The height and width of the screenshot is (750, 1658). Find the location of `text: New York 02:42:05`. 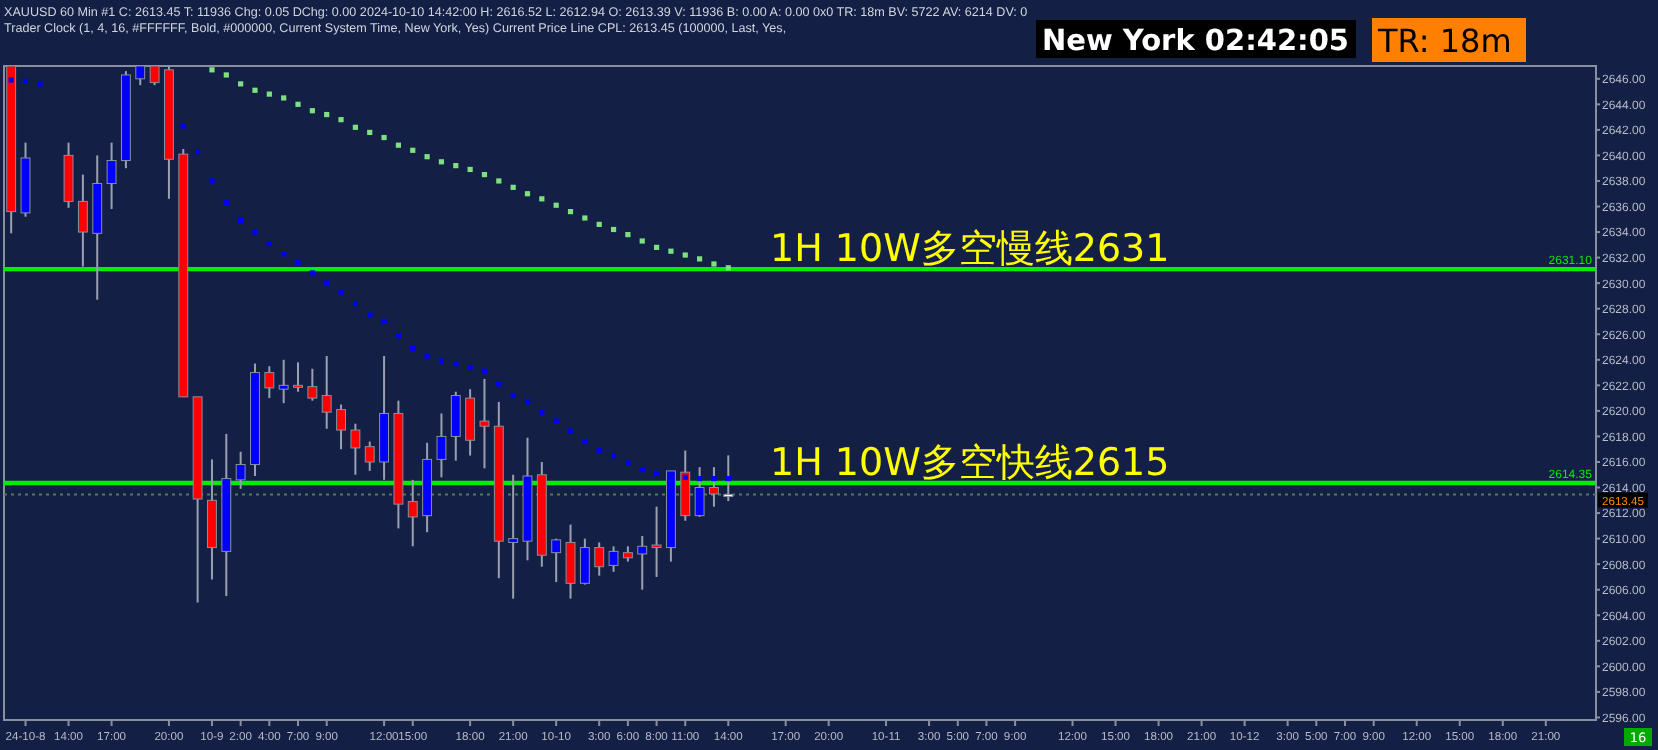

text: New York 02:42:05 is located at coordinates (1196, 42).